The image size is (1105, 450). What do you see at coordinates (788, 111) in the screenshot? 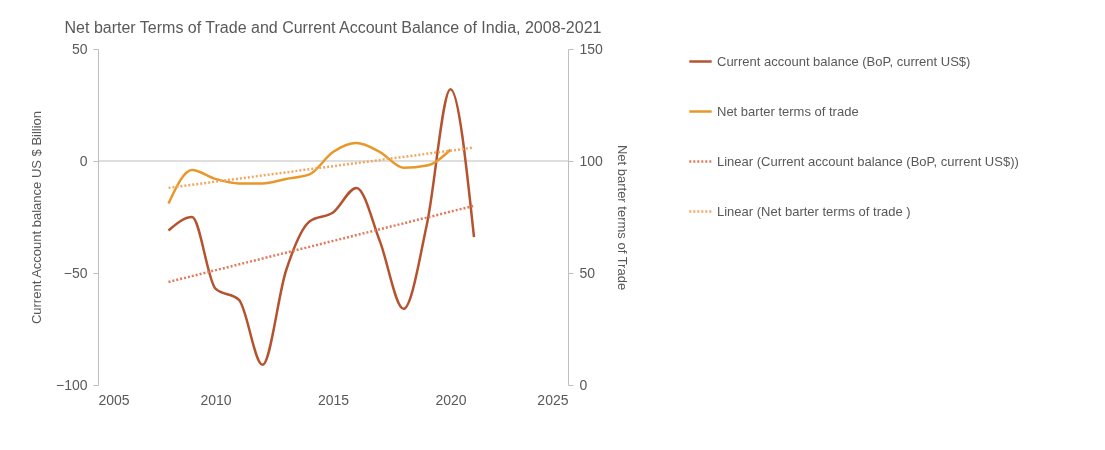
I see `legend-label: Net barter terms of trade` at bounding box center [788, 111].